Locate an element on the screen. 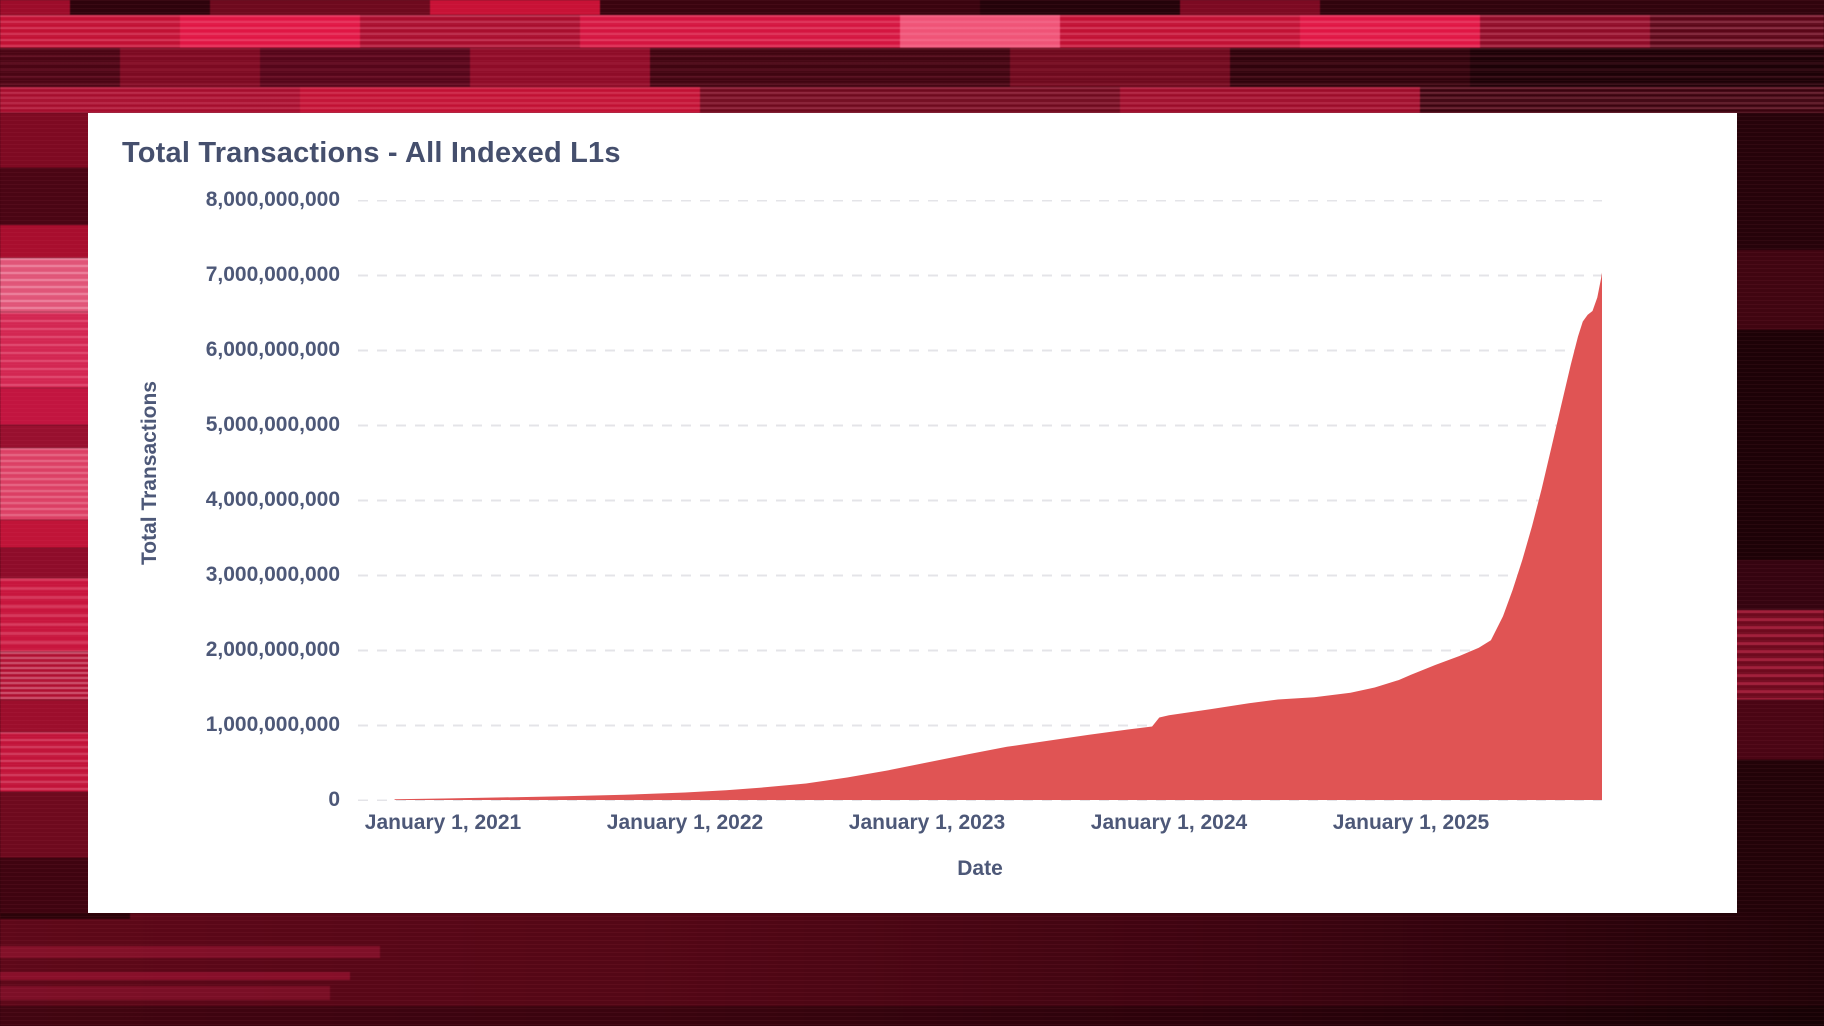 The width and height of the screenshot is (1824, 1026). chart-title: Total Transactions - All Indexed L1s is located at coordinates (371, 153).